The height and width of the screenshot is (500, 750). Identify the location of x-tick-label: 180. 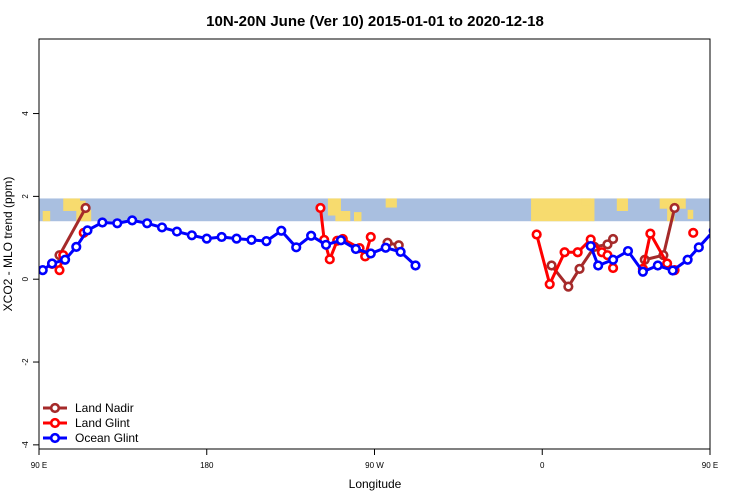
(207, 465).